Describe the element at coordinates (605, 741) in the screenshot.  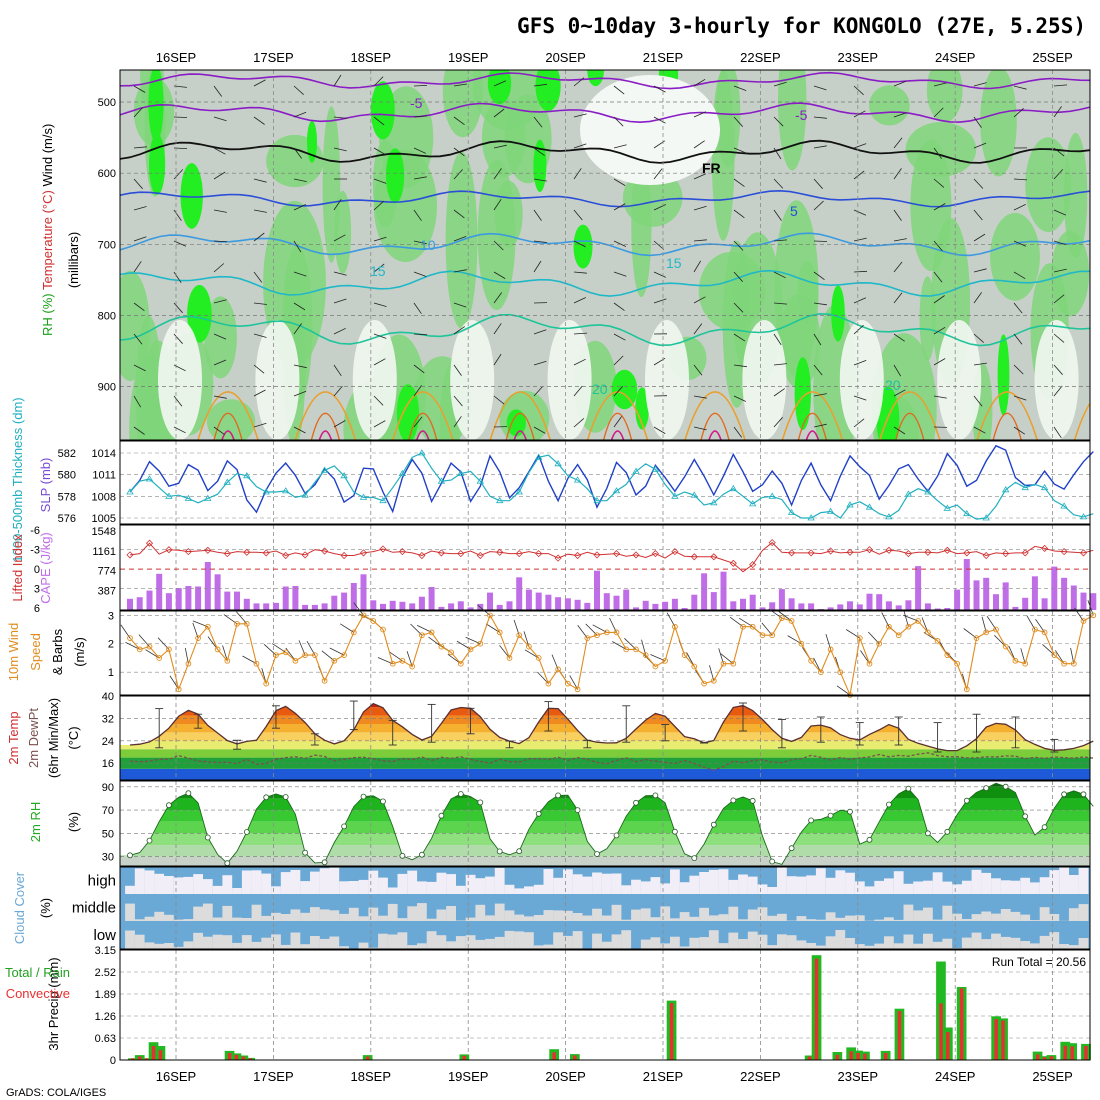
I see `temp-bands` at that location.